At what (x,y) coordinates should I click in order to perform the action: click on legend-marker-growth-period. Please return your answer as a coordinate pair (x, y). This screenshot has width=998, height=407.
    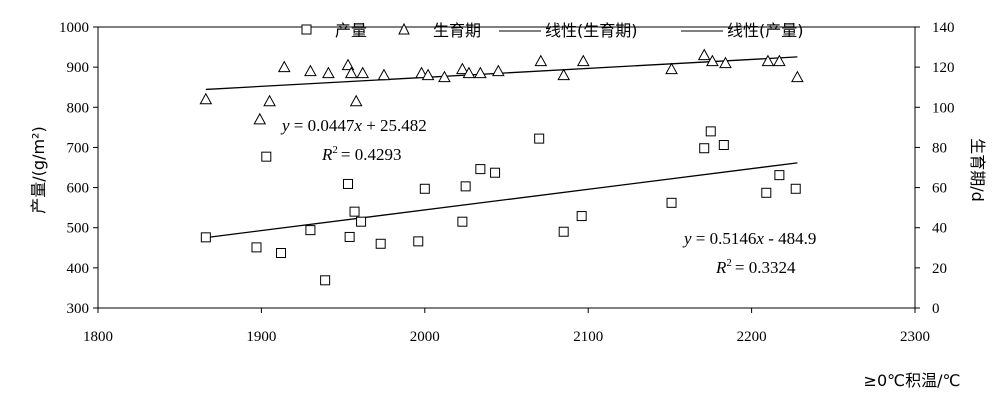
    Looking at the image, I should click on (404, 28).